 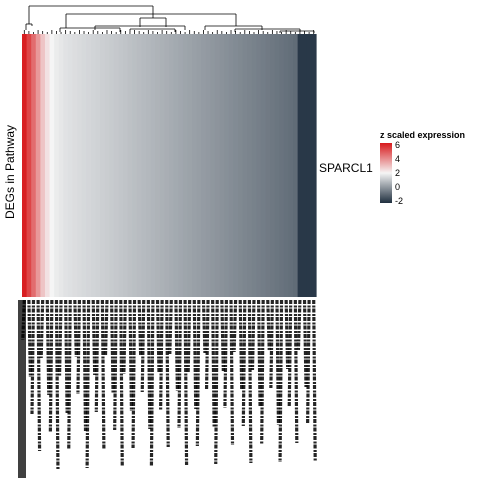 I want to click on legend-title: z scaled expression, so click(x=422, y=135).